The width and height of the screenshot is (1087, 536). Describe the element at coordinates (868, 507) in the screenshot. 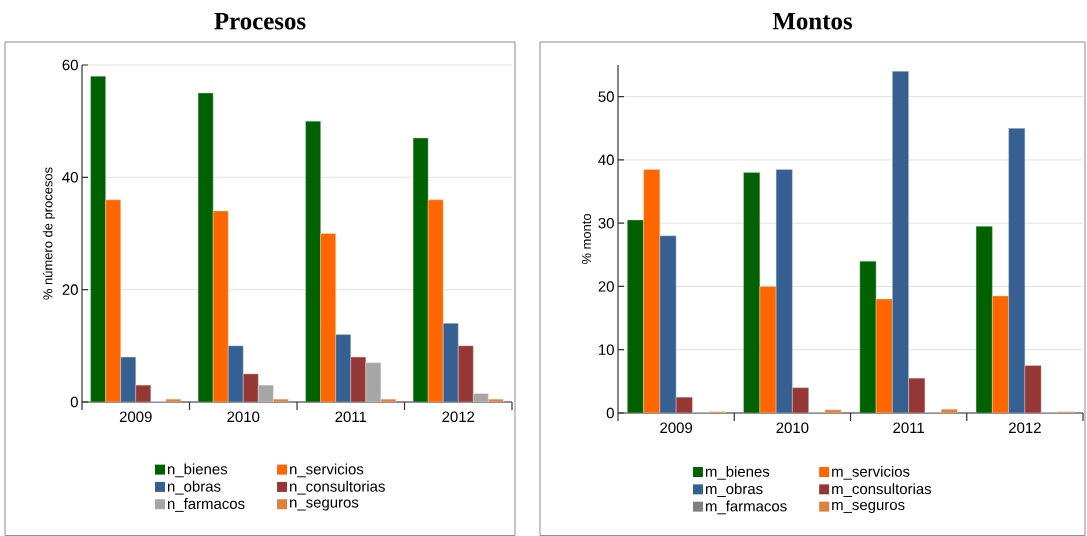

I see `legend-label: m_seguros` at that location.